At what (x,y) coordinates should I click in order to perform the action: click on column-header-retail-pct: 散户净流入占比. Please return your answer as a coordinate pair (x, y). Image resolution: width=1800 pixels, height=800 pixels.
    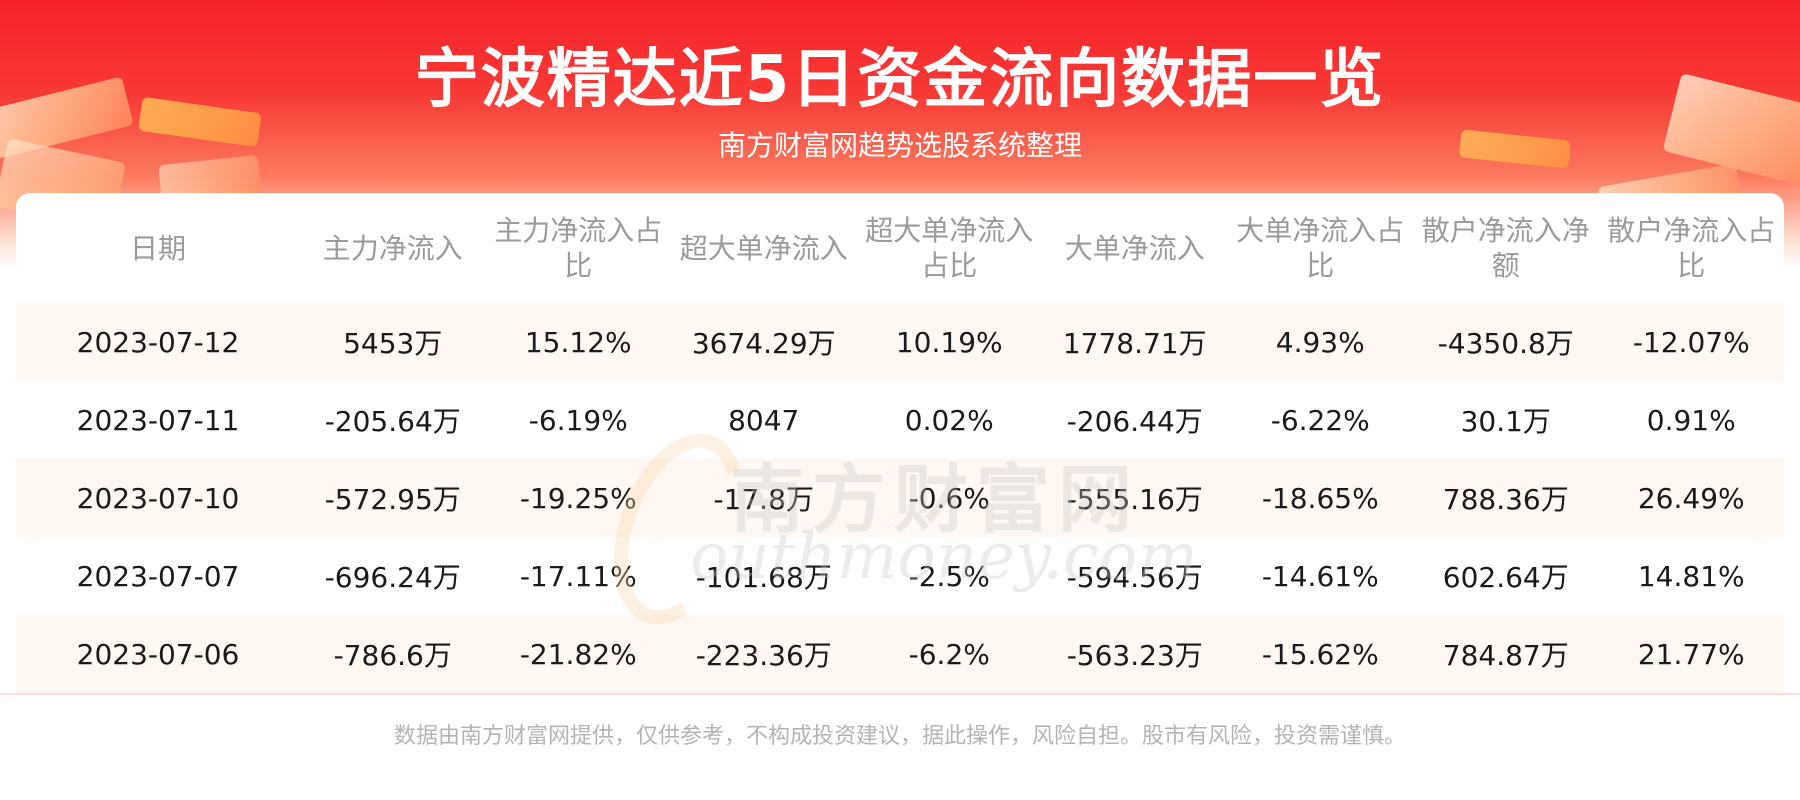
    Looking at the image, I should click on (1691, 248).